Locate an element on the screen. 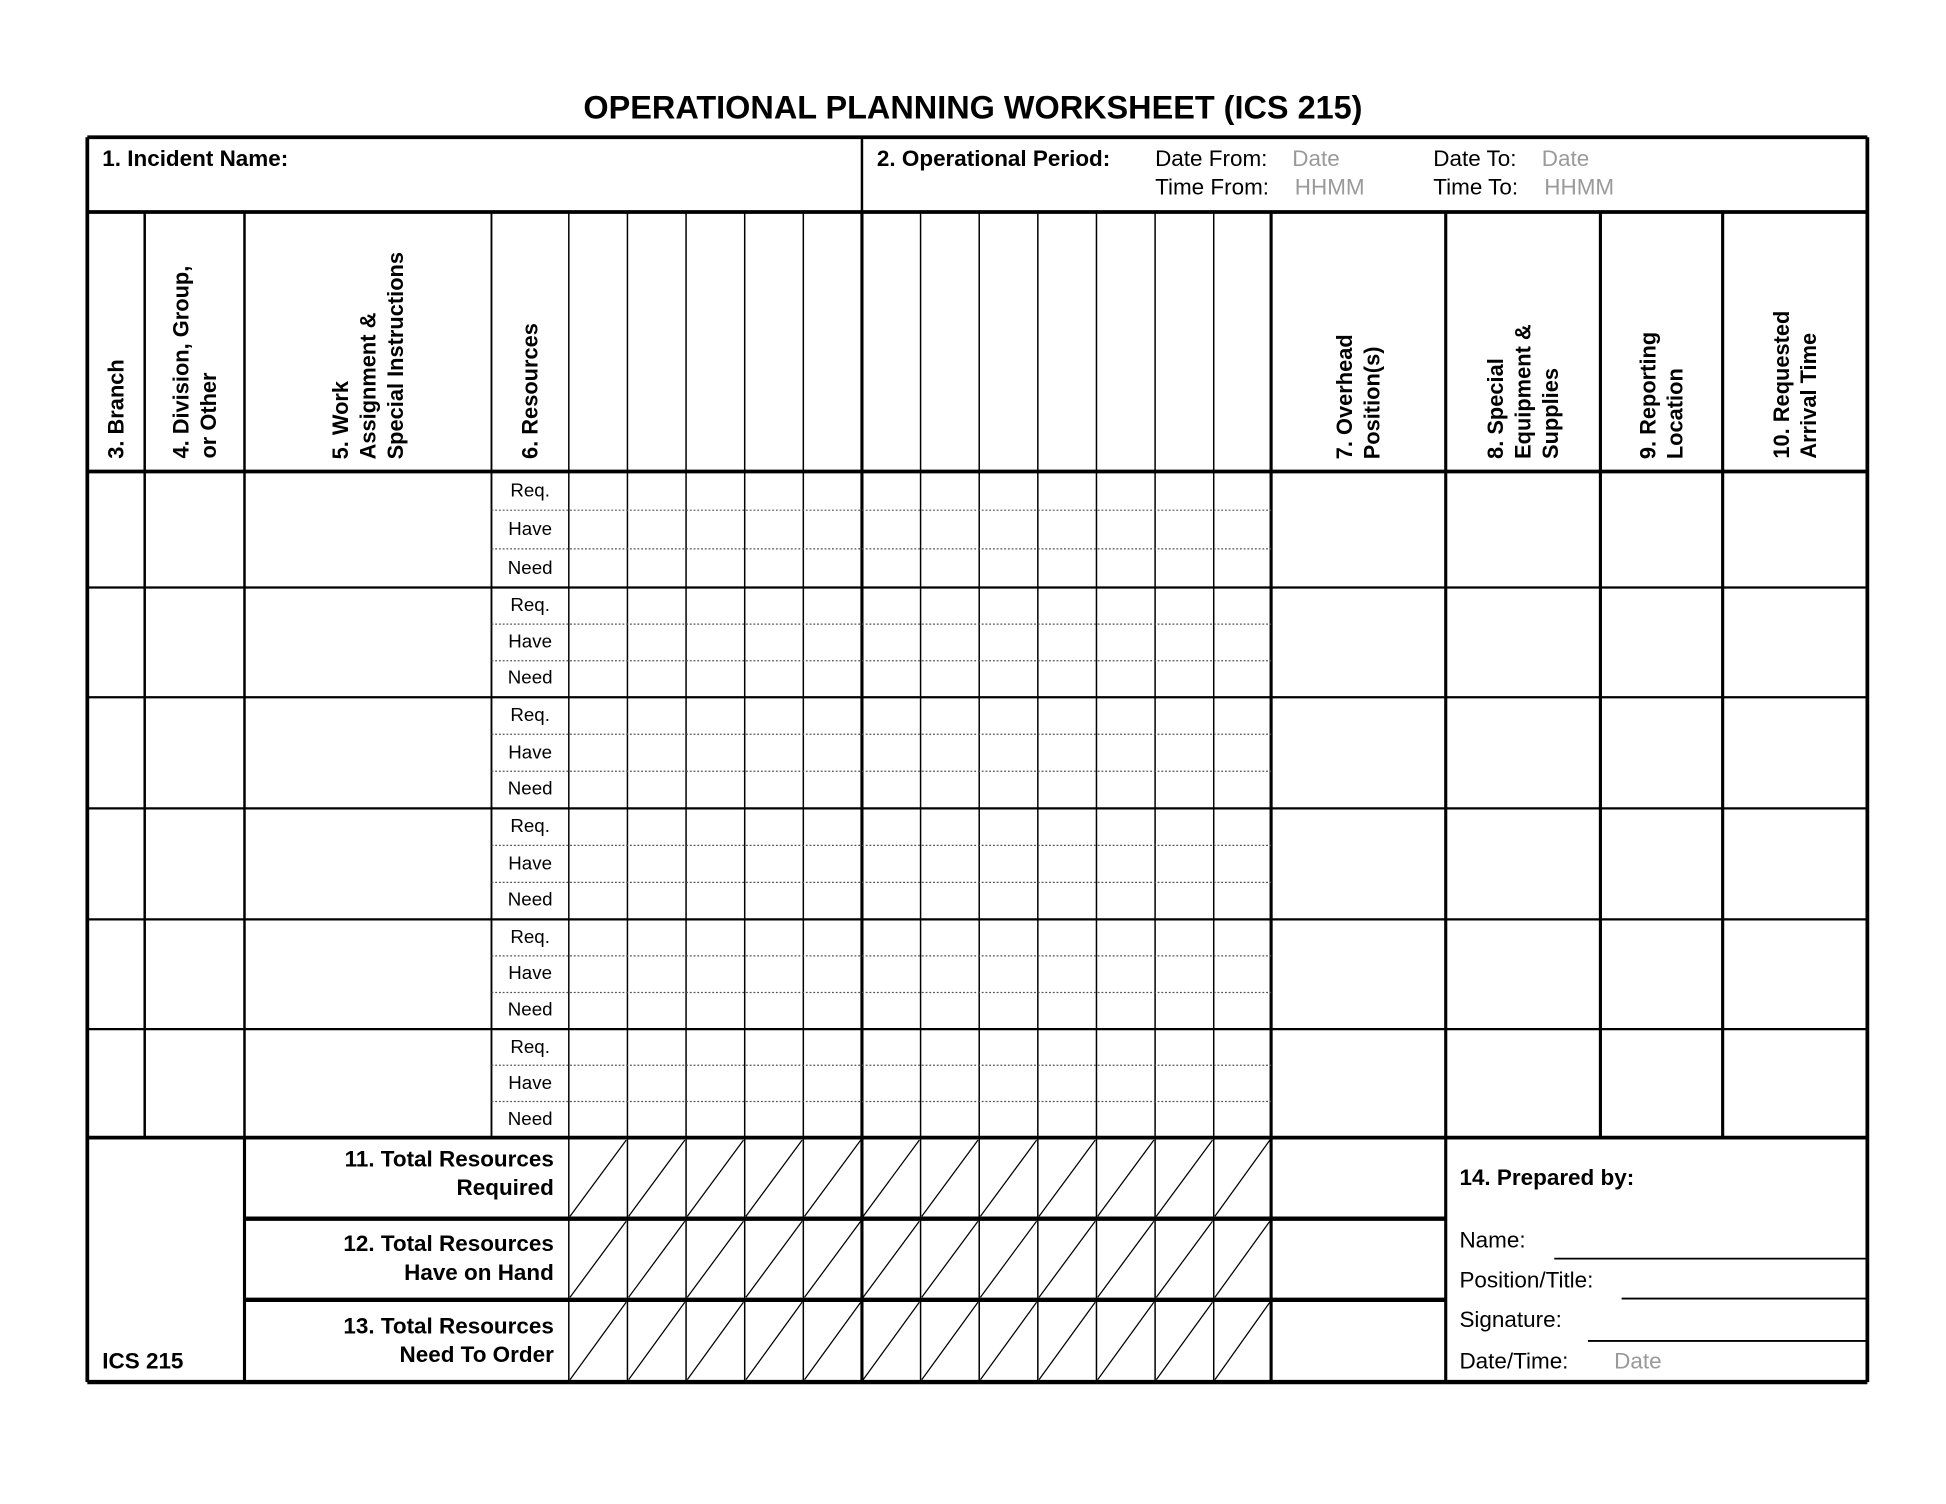 The width and height of the screenshot is (1946, 1504). form-title: OPERATIONAL PLANNING WORKSHEET (ICS 215) is located at coordinates (973, 107).